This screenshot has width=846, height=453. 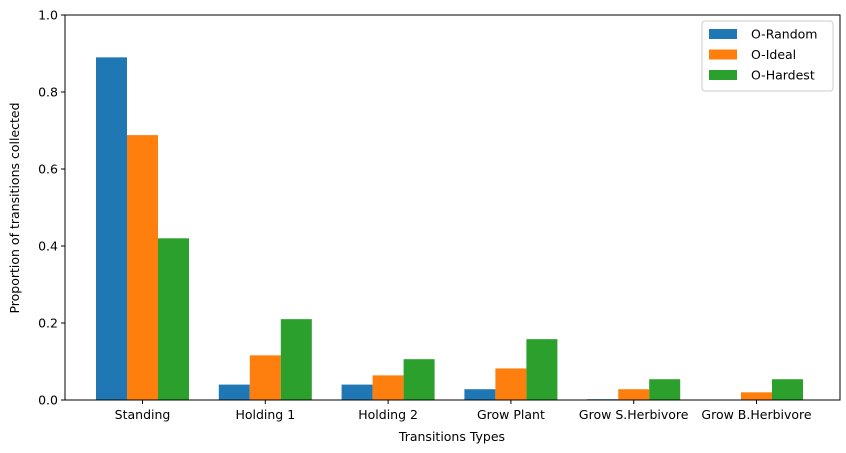 I want to click on y-tick-label: 0.6, so click(x=48, y=169).